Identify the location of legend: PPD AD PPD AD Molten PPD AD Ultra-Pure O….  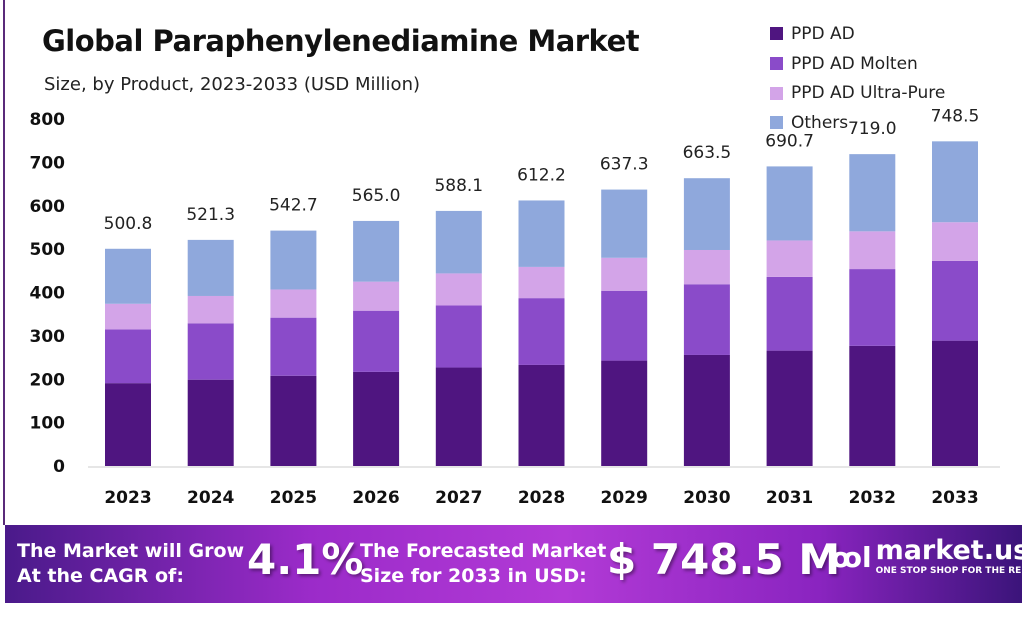
(857, 78).